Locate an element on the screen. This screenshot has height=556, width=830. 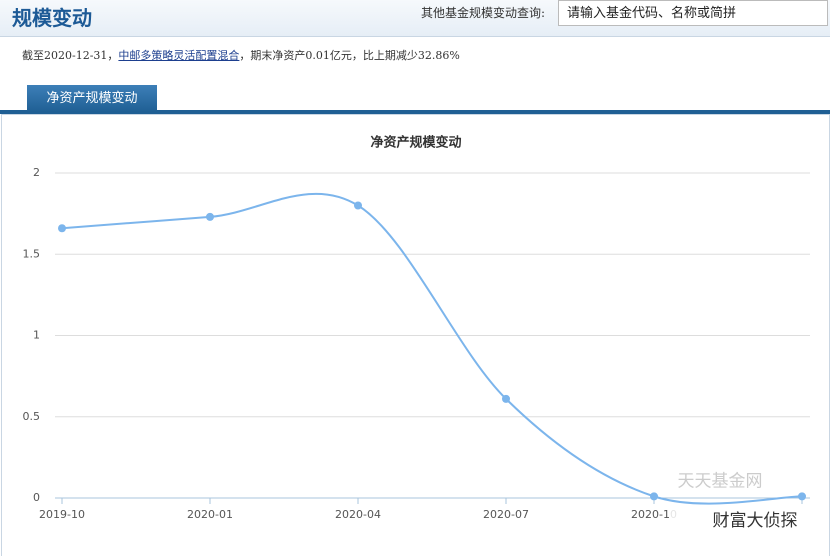
y-tick-label: 0.5 is located at coordinates (32, 416).